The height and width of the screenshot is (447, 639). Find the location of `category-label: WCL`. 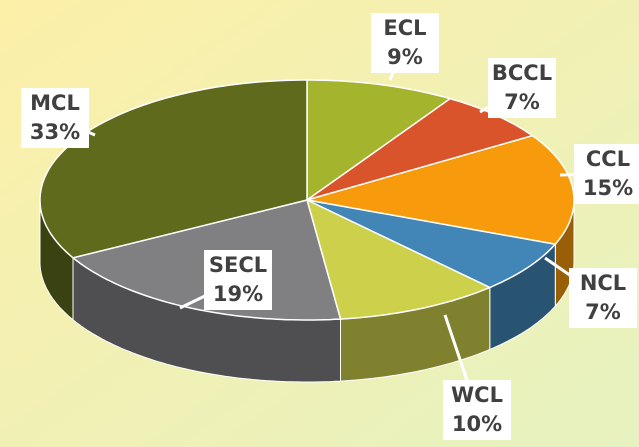

category-label: WCL is located at coordinates (477, 395).